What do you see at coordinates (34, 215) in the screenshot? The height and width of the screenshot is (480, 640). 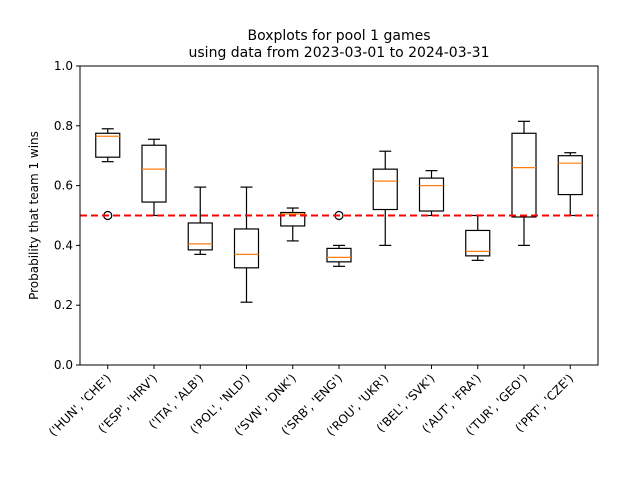 I see `y-axis-label: Probability that team 1 wins` at bounding box center [34, 215].